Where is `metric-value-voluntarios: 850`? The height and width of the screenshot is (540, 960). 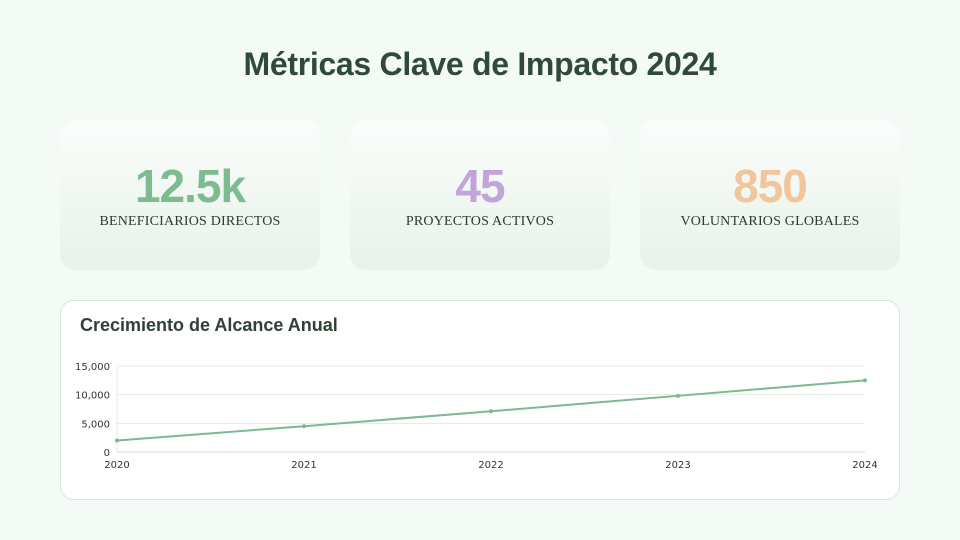 metric-value-voluntarios: 850 is located at coordinates (770, 186).